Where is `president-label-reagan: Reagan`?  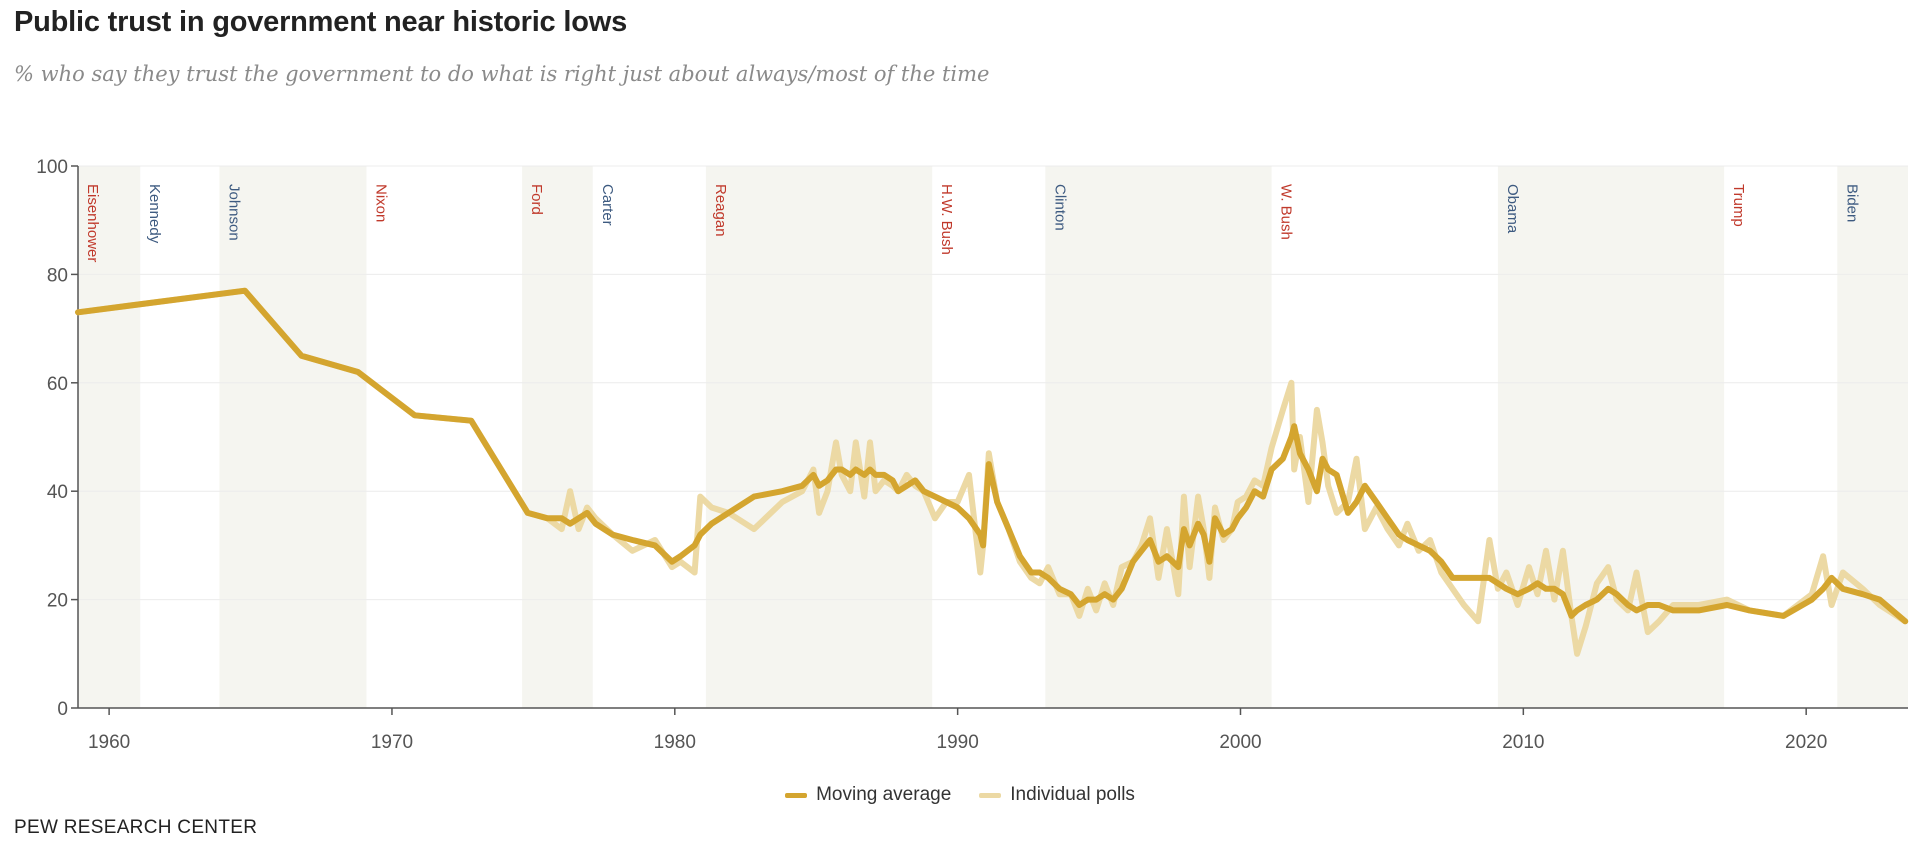
president-label-reagan: Reagan is located at coordinates (720, 210).